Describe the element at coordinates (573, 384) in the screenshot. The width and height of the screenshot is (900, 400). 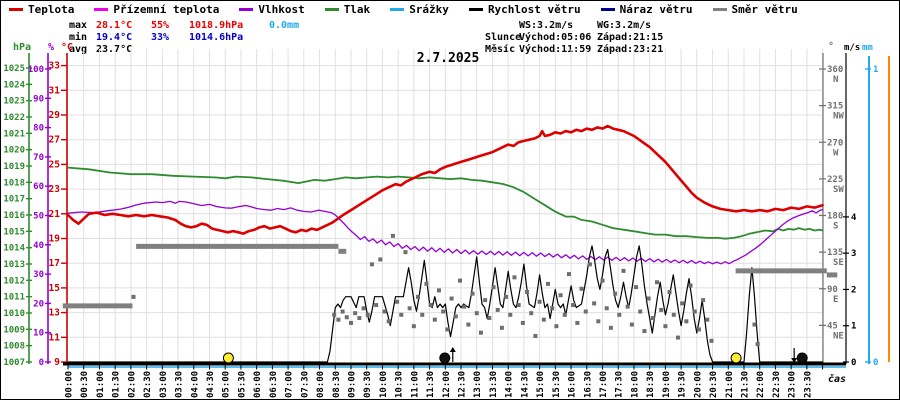
I see `svg-text: 16:00` at that location.